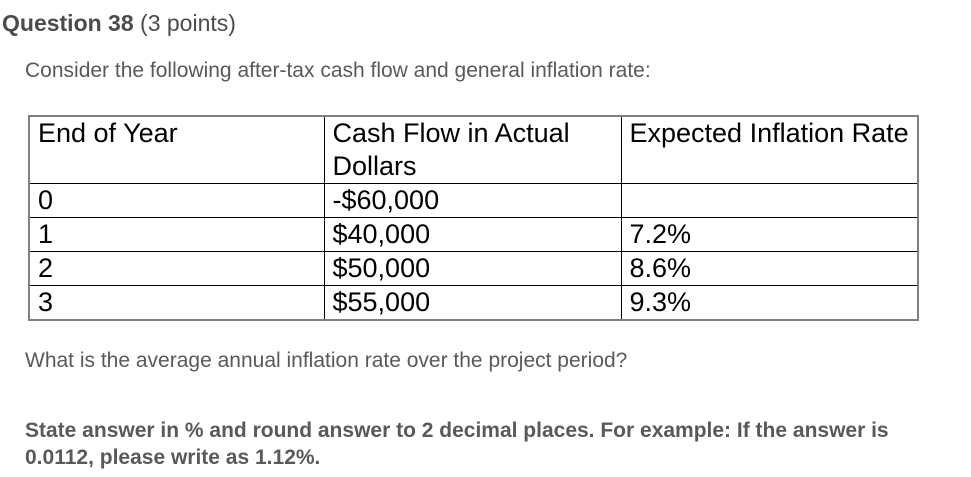 This screenshot has height=477, width=971. What do you see at coordinates (176, 303) in the screenshot?
I see `cell-year: 3` at bounding box center [176, 303].